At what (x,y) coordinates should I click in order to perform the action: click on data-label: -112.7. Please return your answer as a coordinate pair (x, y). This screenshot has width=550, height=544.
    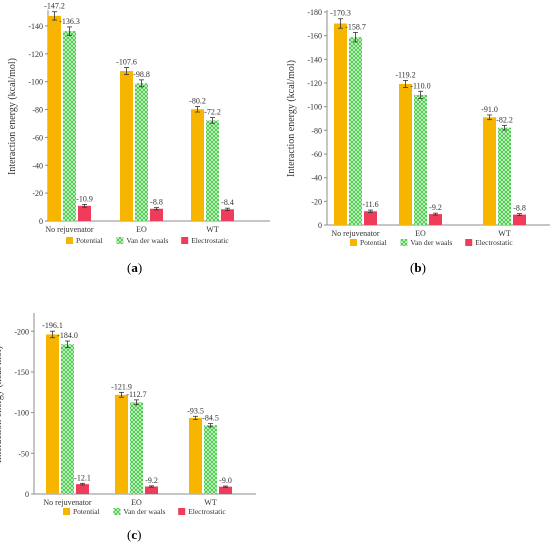
    Looking at the image, I should click on (136, 394).